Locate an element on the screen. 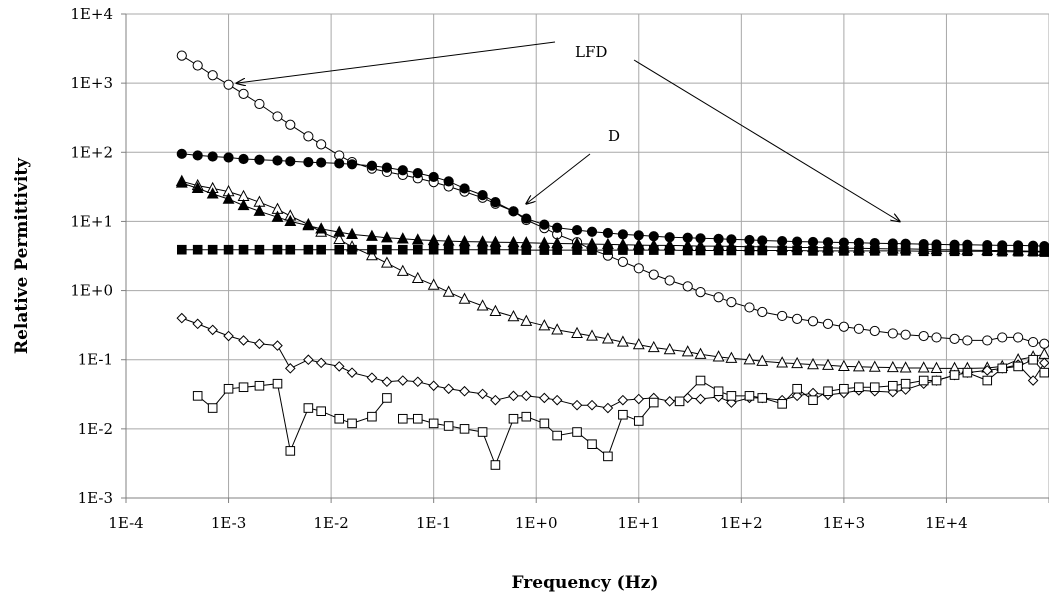  series-circle-filled is located at coordinates (612, 200).